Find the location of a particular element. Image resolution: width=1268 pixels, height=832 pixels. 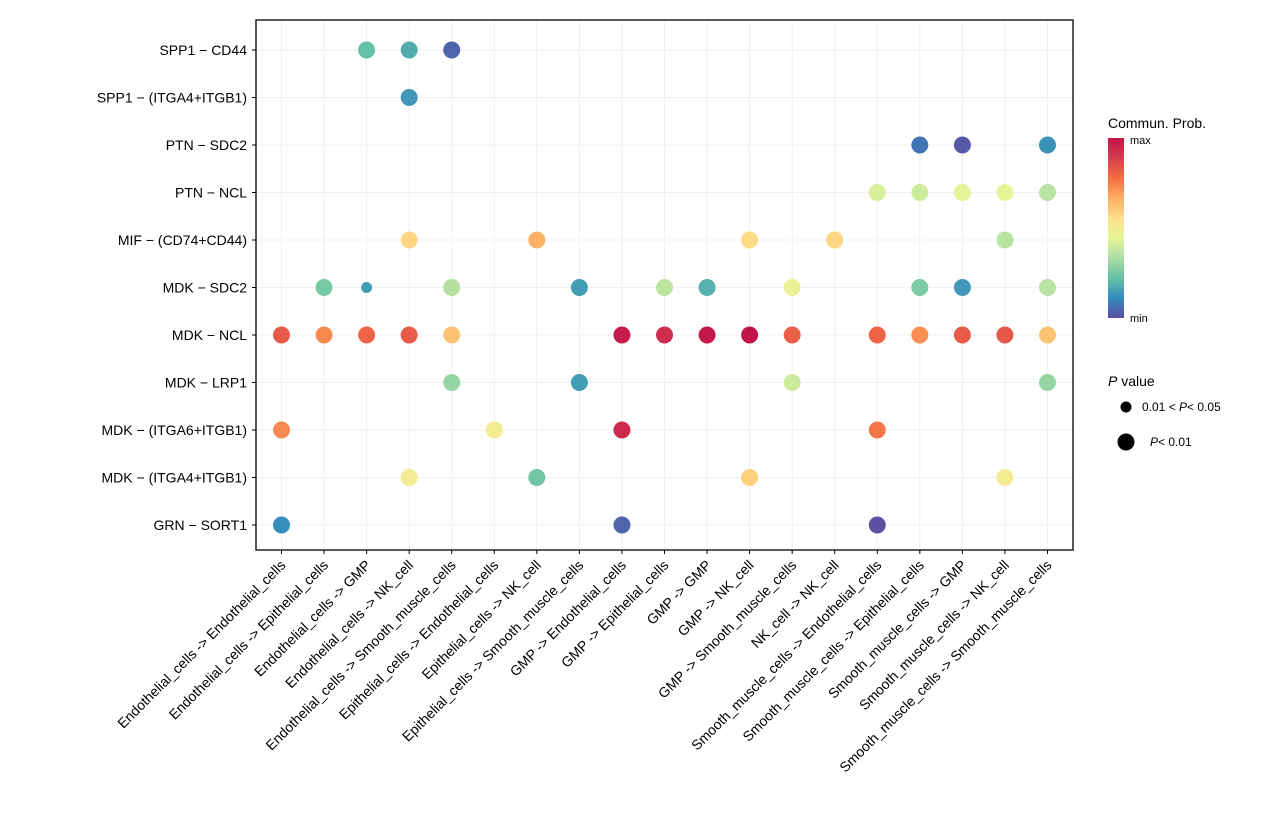

size-legend-label-suffix: < 0.05 is located at coordinates (1204, 407).